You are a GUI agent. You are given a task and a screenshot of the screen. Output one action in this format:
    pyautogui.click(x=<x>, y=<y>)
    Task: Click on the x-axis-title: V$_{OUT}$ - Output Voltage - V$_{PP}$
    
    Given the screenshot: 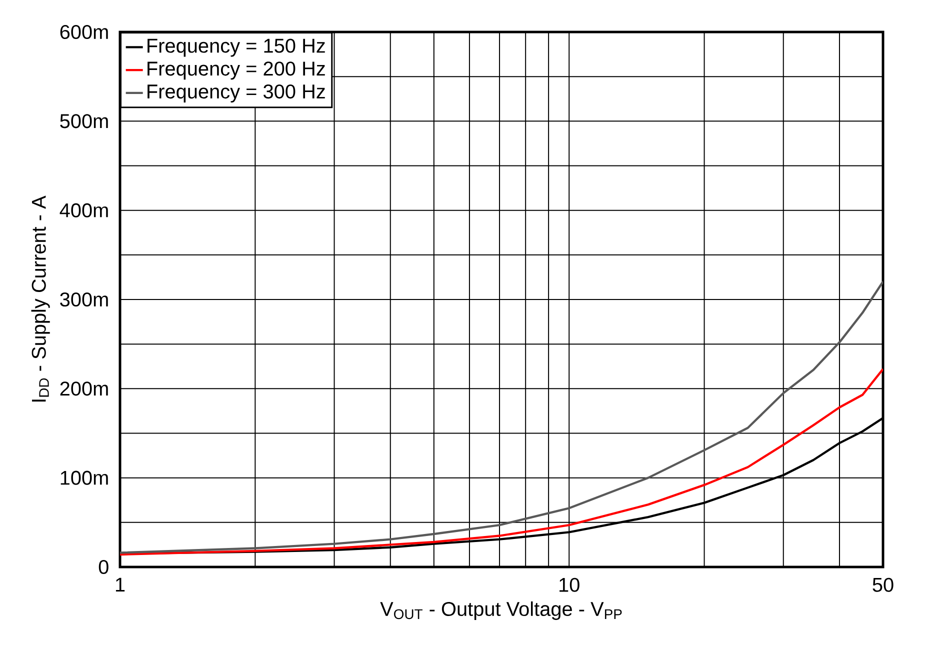 What is the action you would take?
    pyautogui.click(x=501, y=610)
    